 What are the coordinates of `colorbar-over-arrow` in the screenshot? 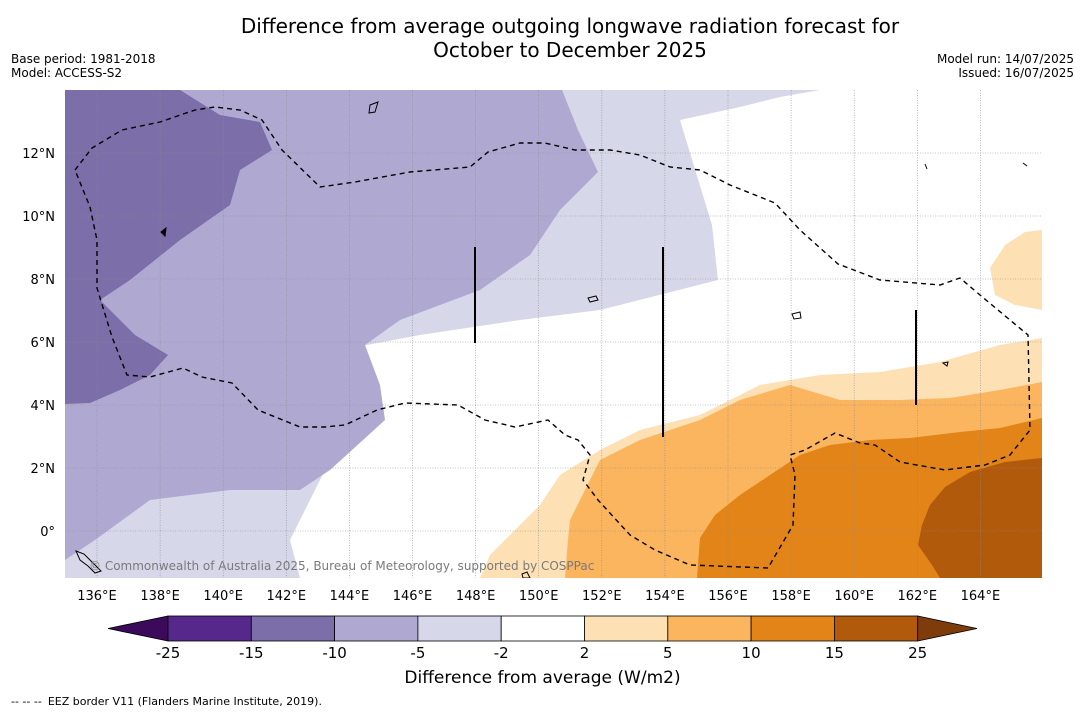 It's located at (947, 628).